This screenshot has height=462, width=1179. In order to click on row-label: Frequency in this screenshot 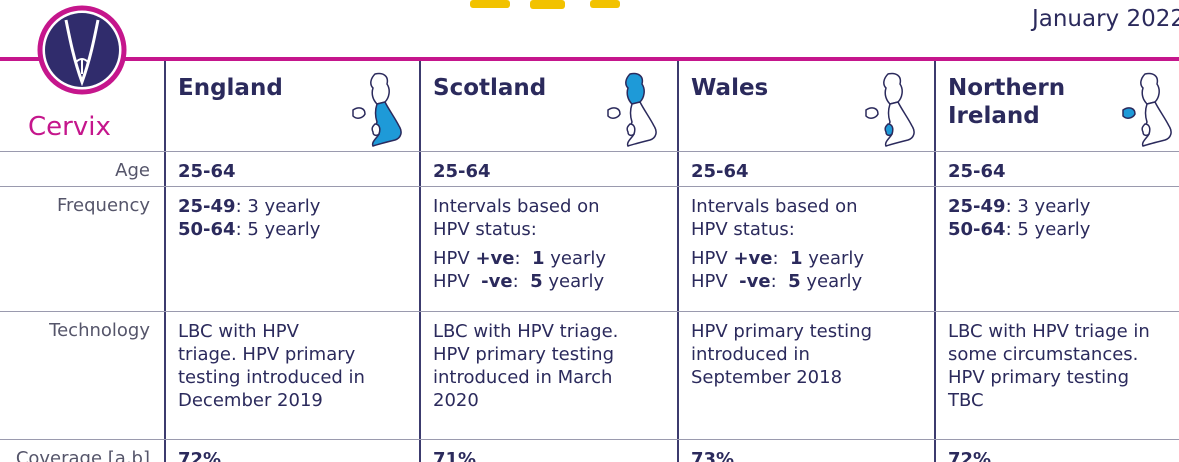, I will do `click(103, 205)`.